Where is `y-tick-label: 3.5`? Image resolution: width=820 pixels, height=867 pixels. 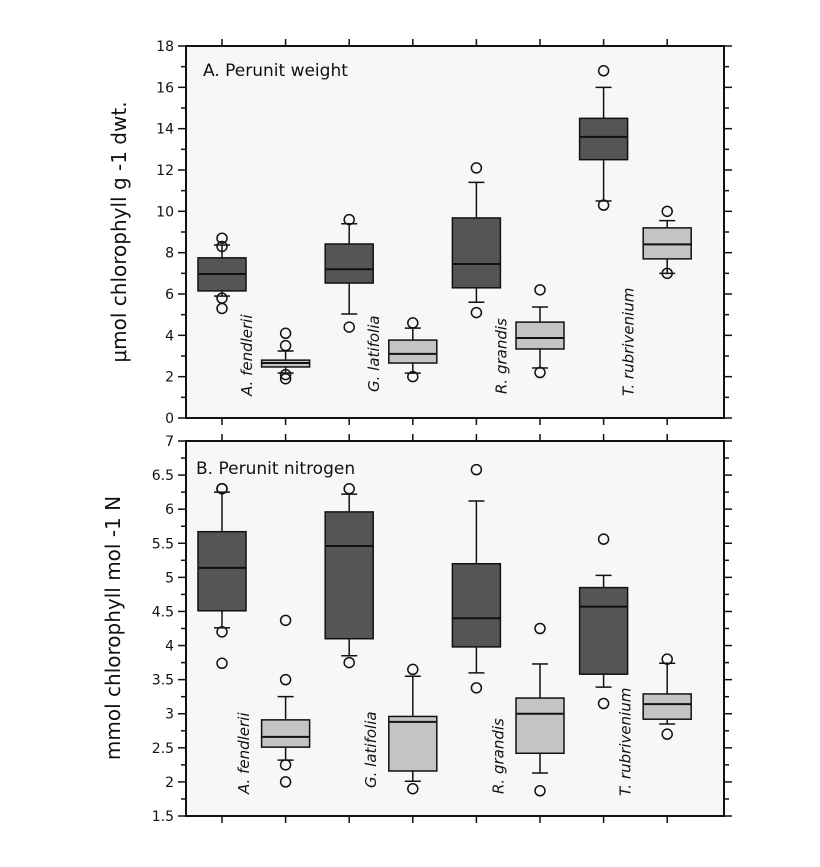 y-tick-label: 3.5 is located at coordinates (163, 681).